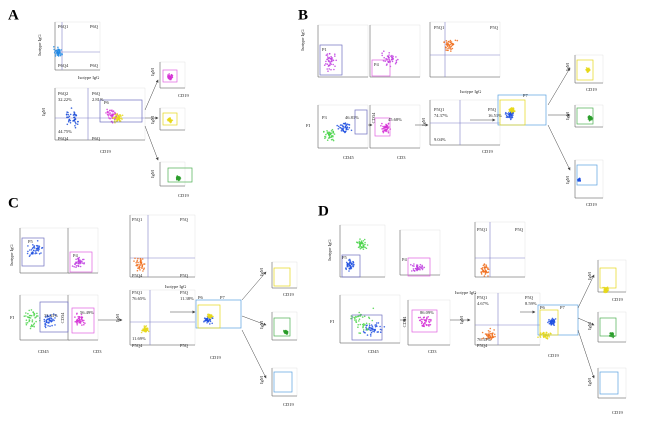  Describe the element at coordinates (563, 307) in the screenshot. I see `plot-text: P7` at that location.